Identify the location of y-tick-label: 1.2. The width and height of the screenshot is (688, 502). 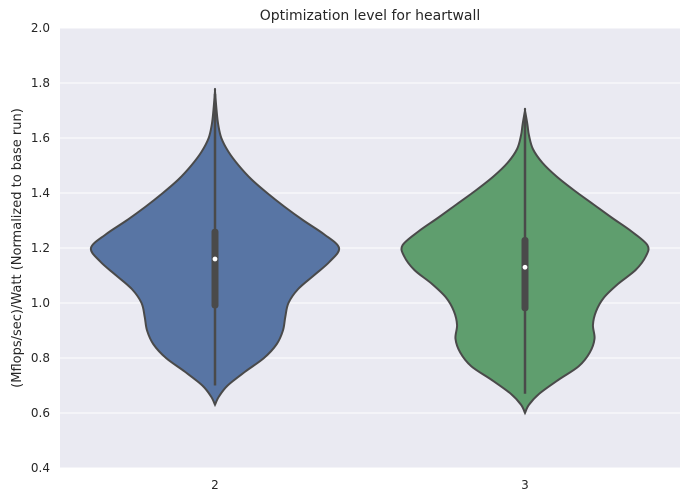
(40, 248).